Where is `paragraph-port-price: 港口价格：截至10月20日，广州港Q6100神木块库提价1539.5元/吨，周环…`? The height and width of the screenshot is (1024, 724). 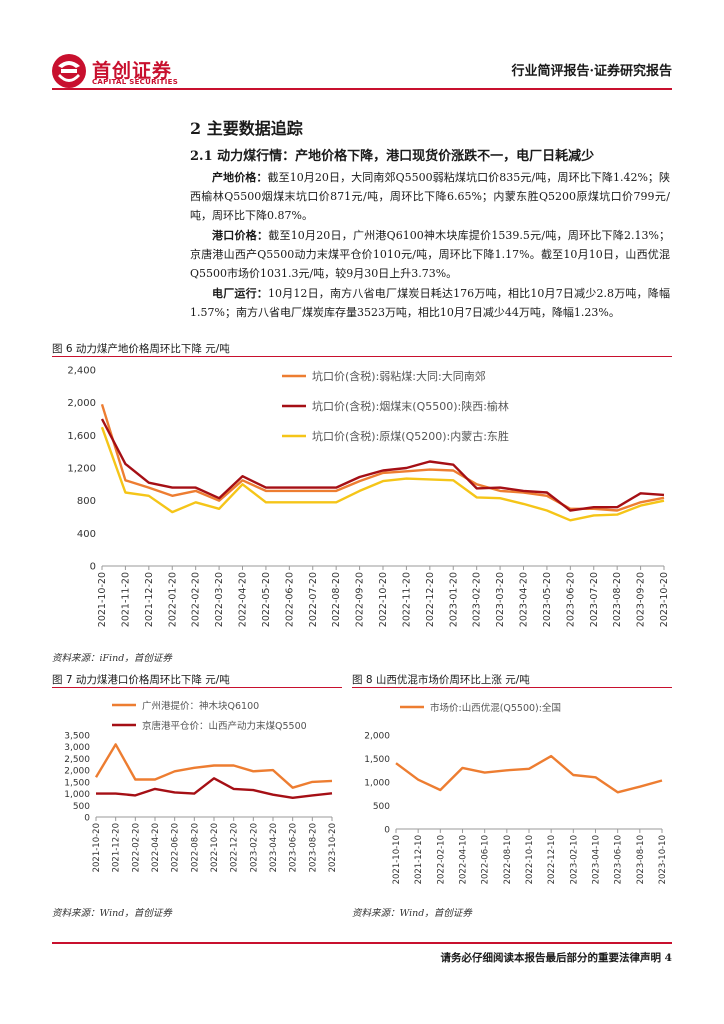 paragraph-port-price: 港口价格：截至10月20日，广州港Q6100神木块库提价1539.5元/吨，周环… is located at coordinates (430, 254).